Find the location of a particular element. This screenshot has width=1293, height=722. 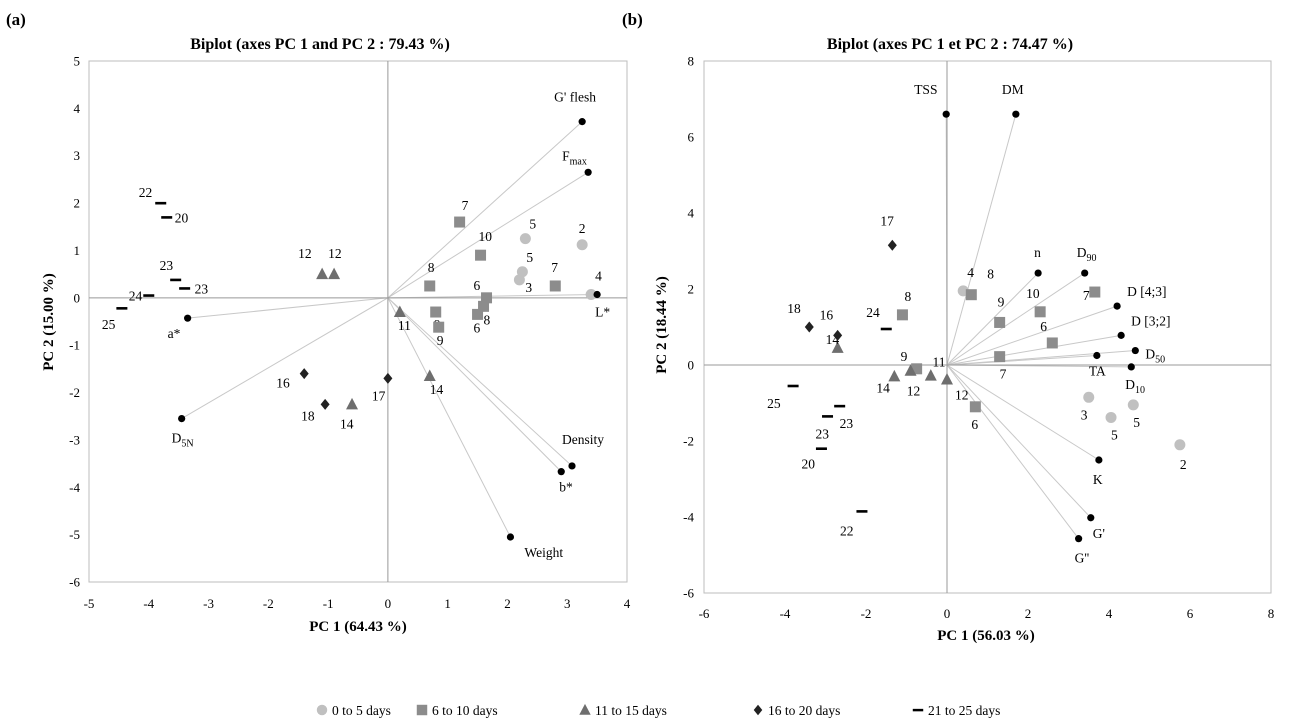

observation-label: 11 is located at coordinates (404, 325).